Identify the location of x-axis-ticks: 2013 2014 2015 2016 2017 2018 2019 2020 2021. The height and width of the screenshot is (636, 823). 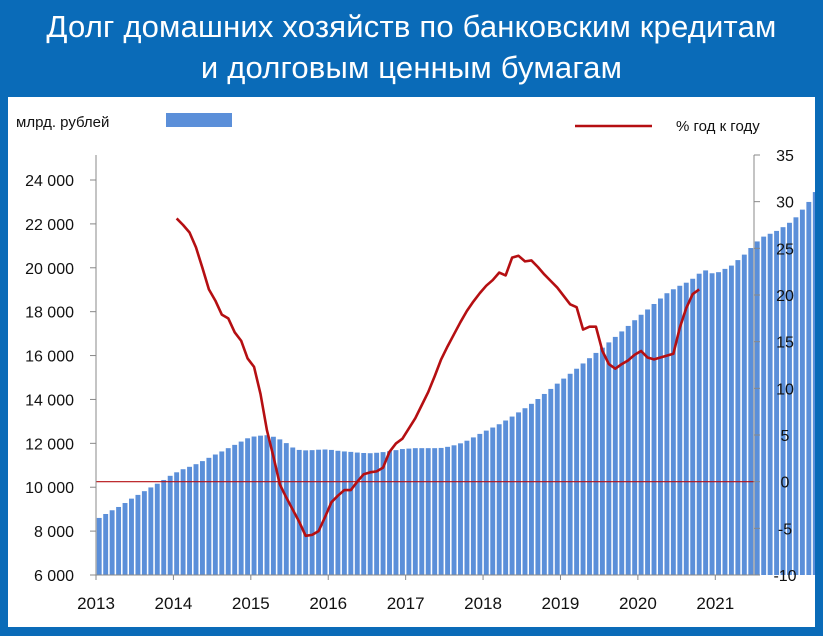
(405, 594).